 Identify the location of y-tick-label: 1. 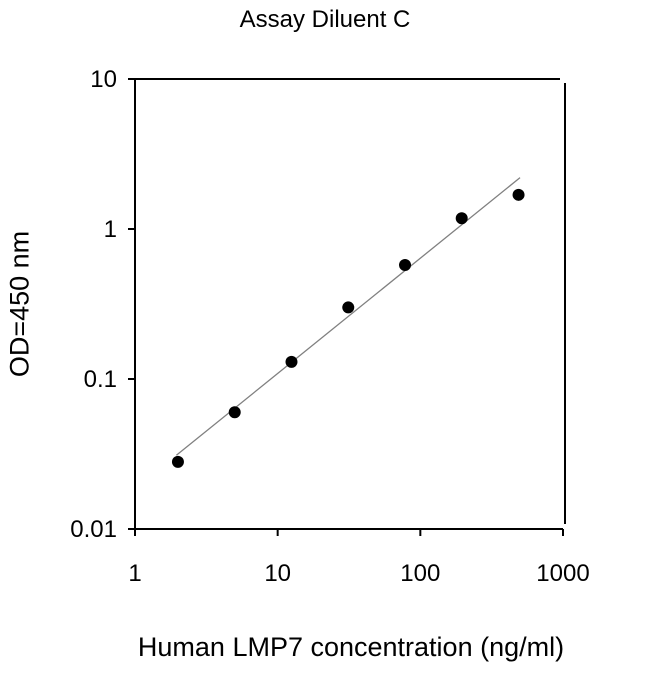
(110, 229).